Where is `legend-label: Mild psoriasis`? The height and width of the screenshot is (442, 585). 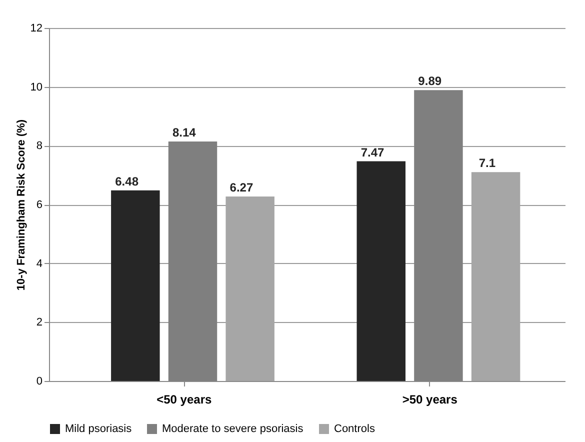
legend-label: Mild psoriasis is located at coordinates (98, 429).